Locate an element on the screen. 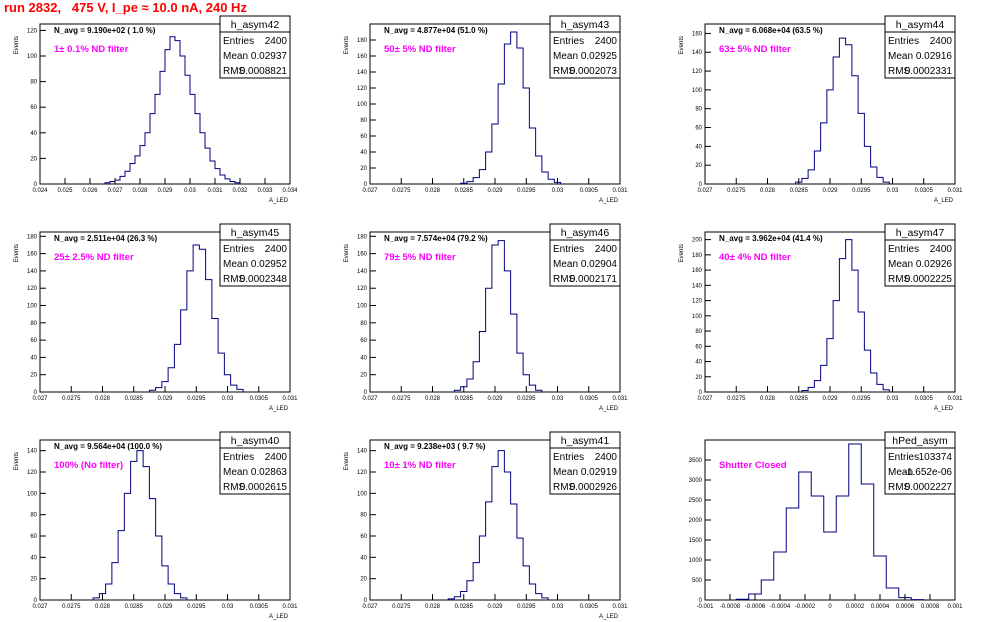  stats-value-mean: 0.02863 is located at coordinates (269, 472).